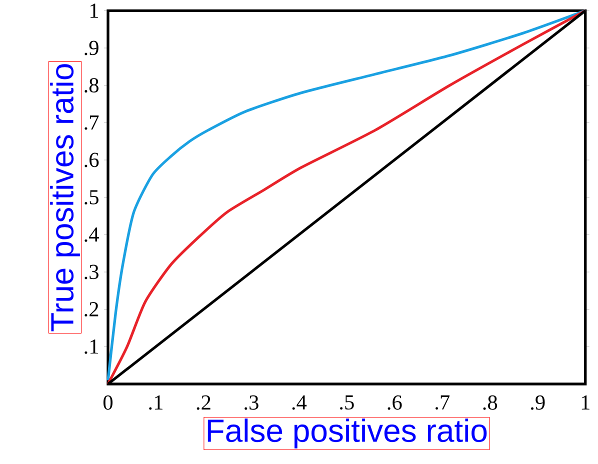 This screenshot has width=598, height=464. Describe the element at coordinates (65, 198) in the screenshot. I see `y-axis-title: True positives ratio` at that location.